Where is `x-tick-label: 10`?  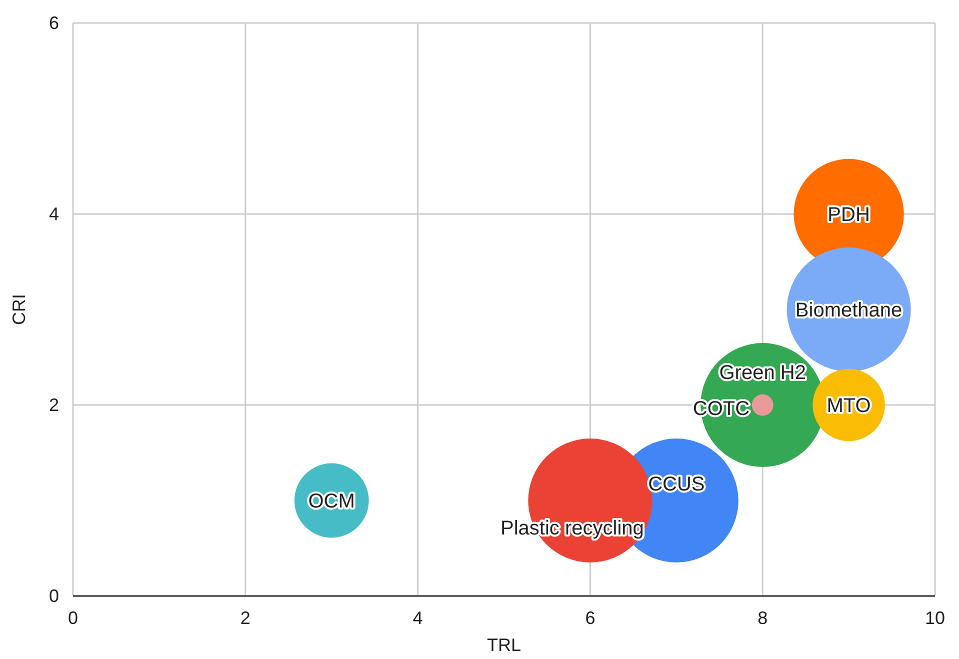
x-tick-label: 10 is located at coordinates (935, 618).